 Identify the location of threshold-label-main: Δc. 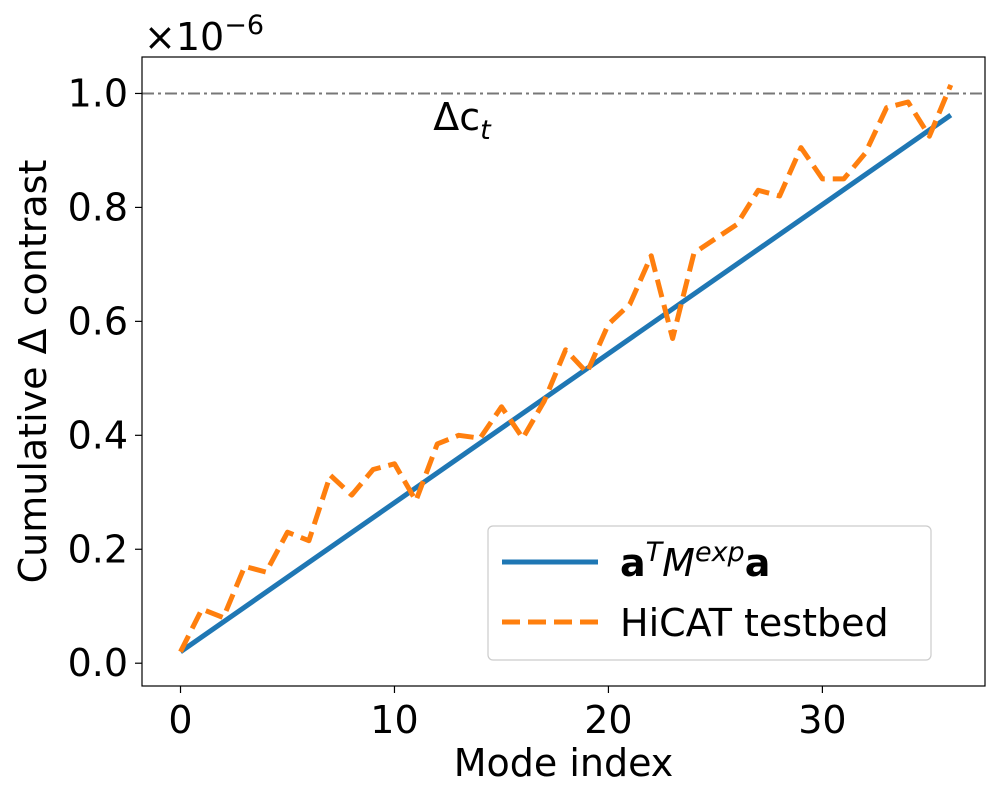
(456, 117).